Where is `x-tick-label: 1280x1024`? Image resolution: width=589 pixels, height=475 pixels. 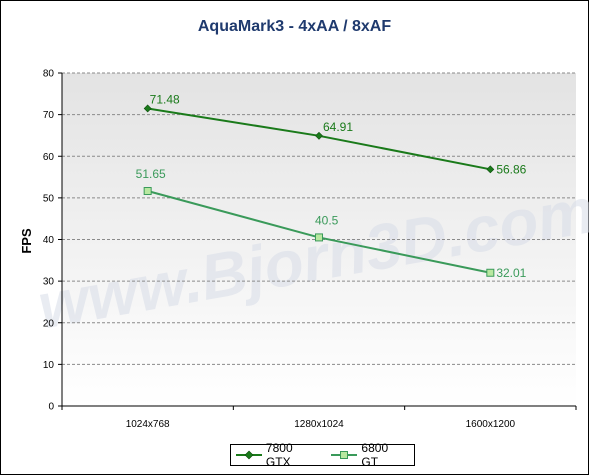
x-tick-label: 1280x1024 is located at coordinates (319, 424).